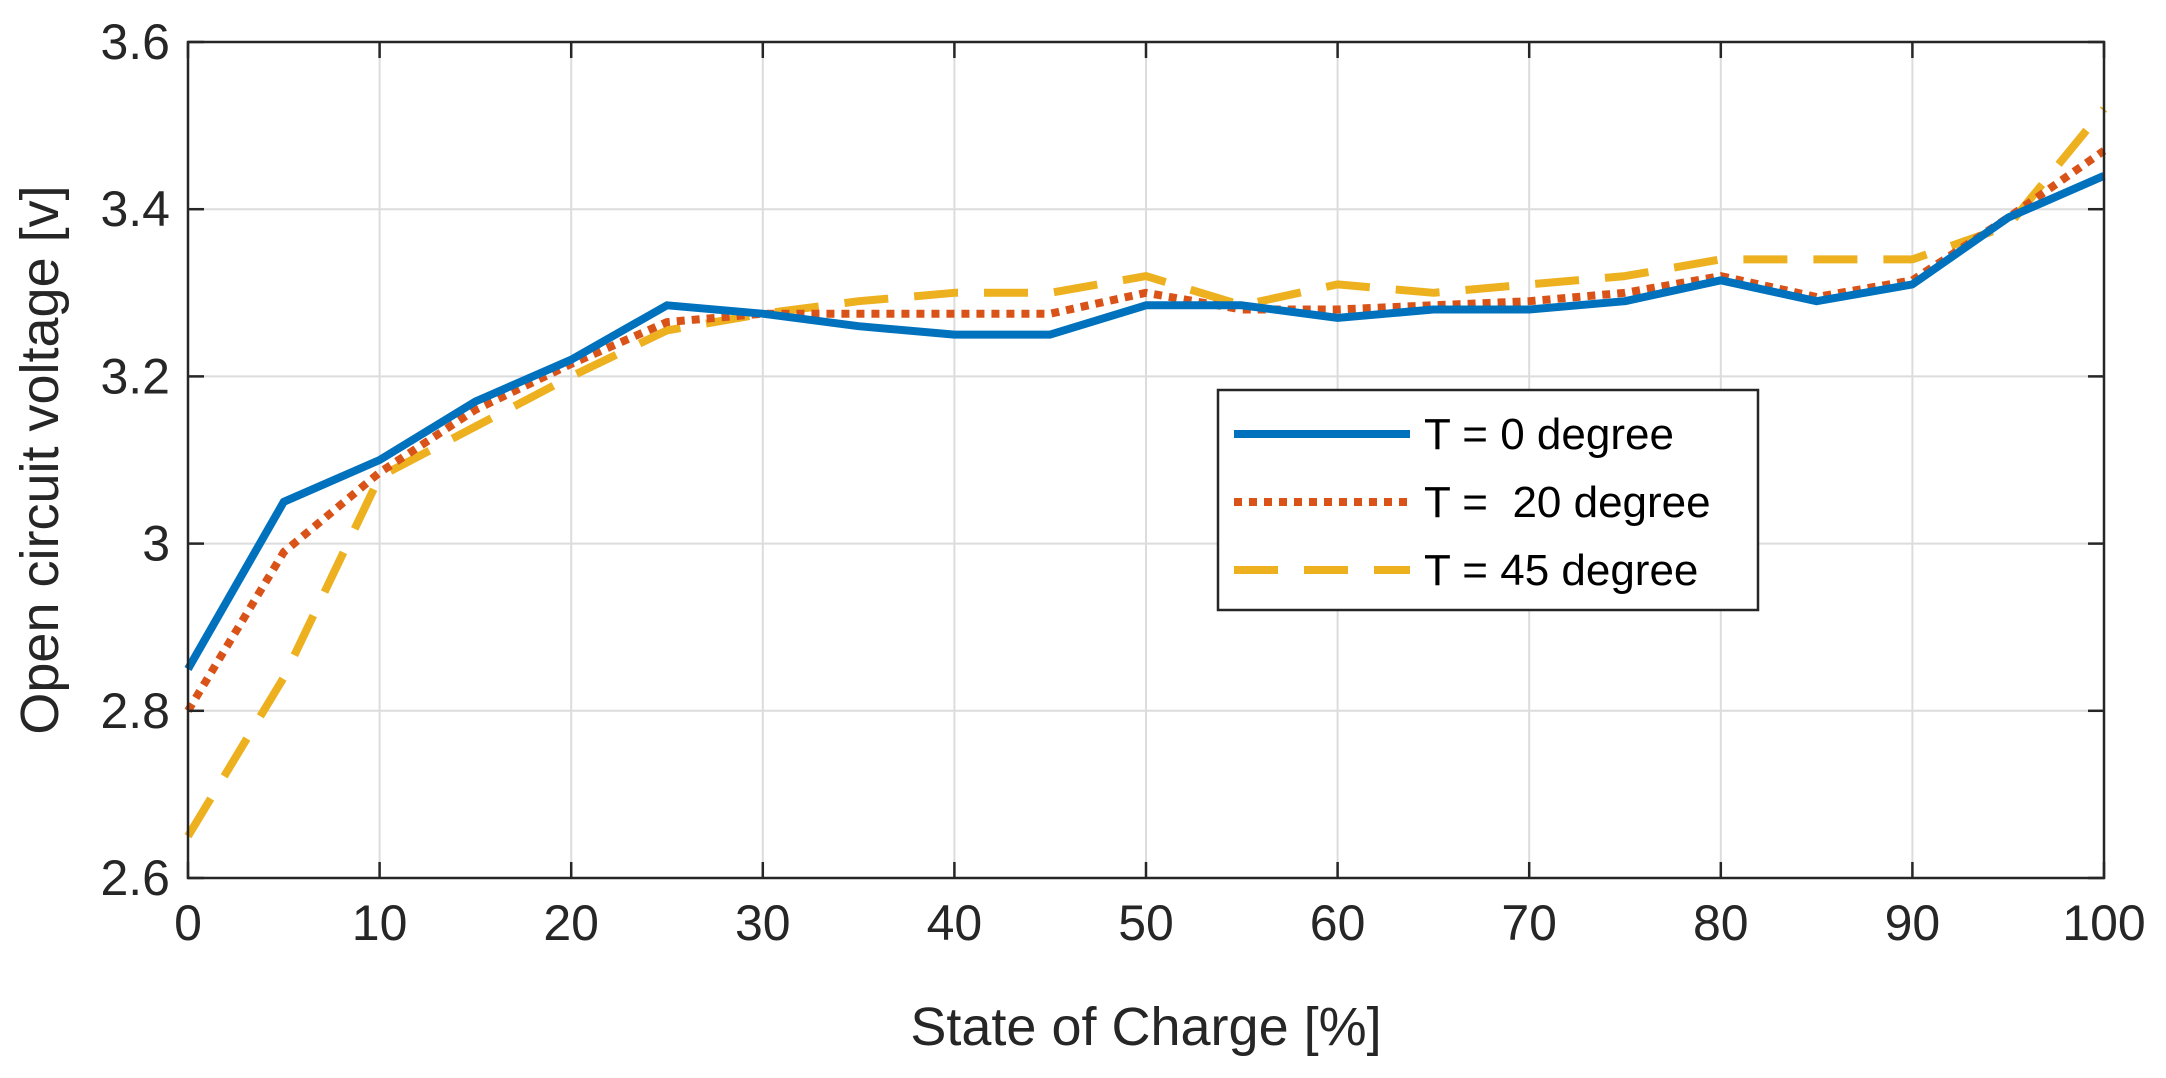  Describe the element at coordinates (135, 209) in the screenshot. I see `y-tick-label: 3.4` at that location.